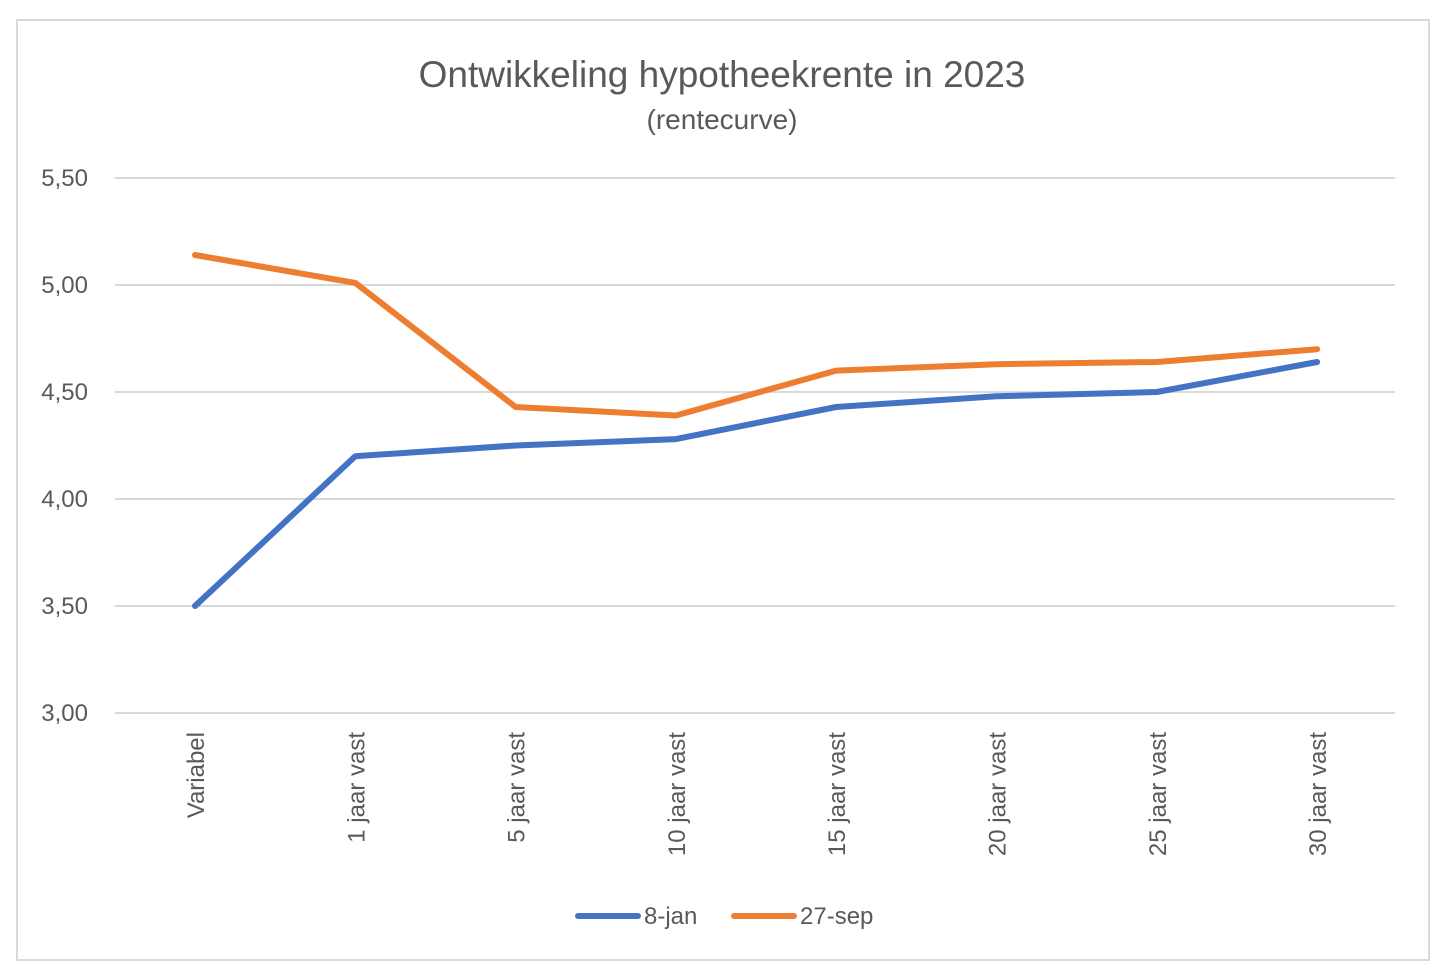 This screenshot has width=1440, height=978. What do you see at coordinates (677, 794) in the screenshot?
I see `x-tick-label: 10 jaar vast` at bounding box center [677, 794].